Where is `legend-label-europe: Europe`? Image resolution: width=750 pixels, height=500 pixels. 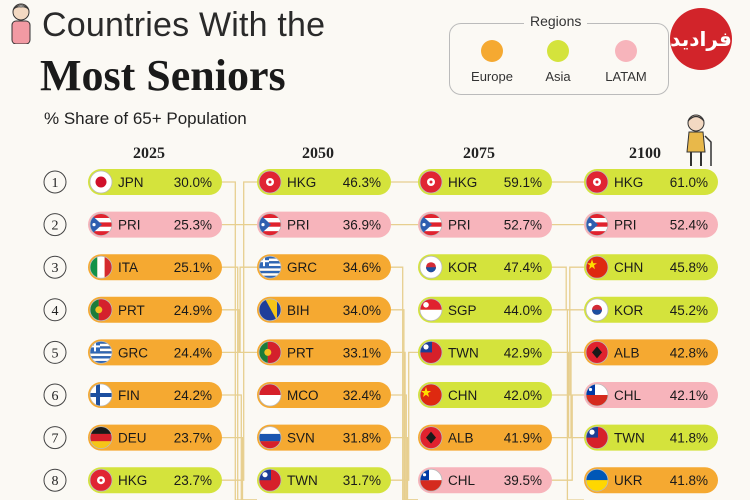 legend-label-europe: Europe is located at coordinates (492, 76).